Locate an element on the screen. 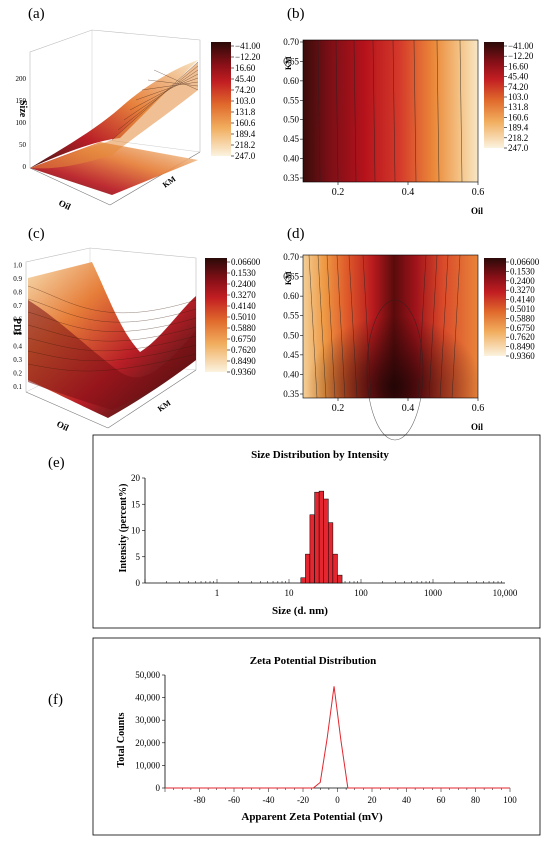 The image size is (550, 842). panel-label-b: (b) is located at coordinates (296, 14).